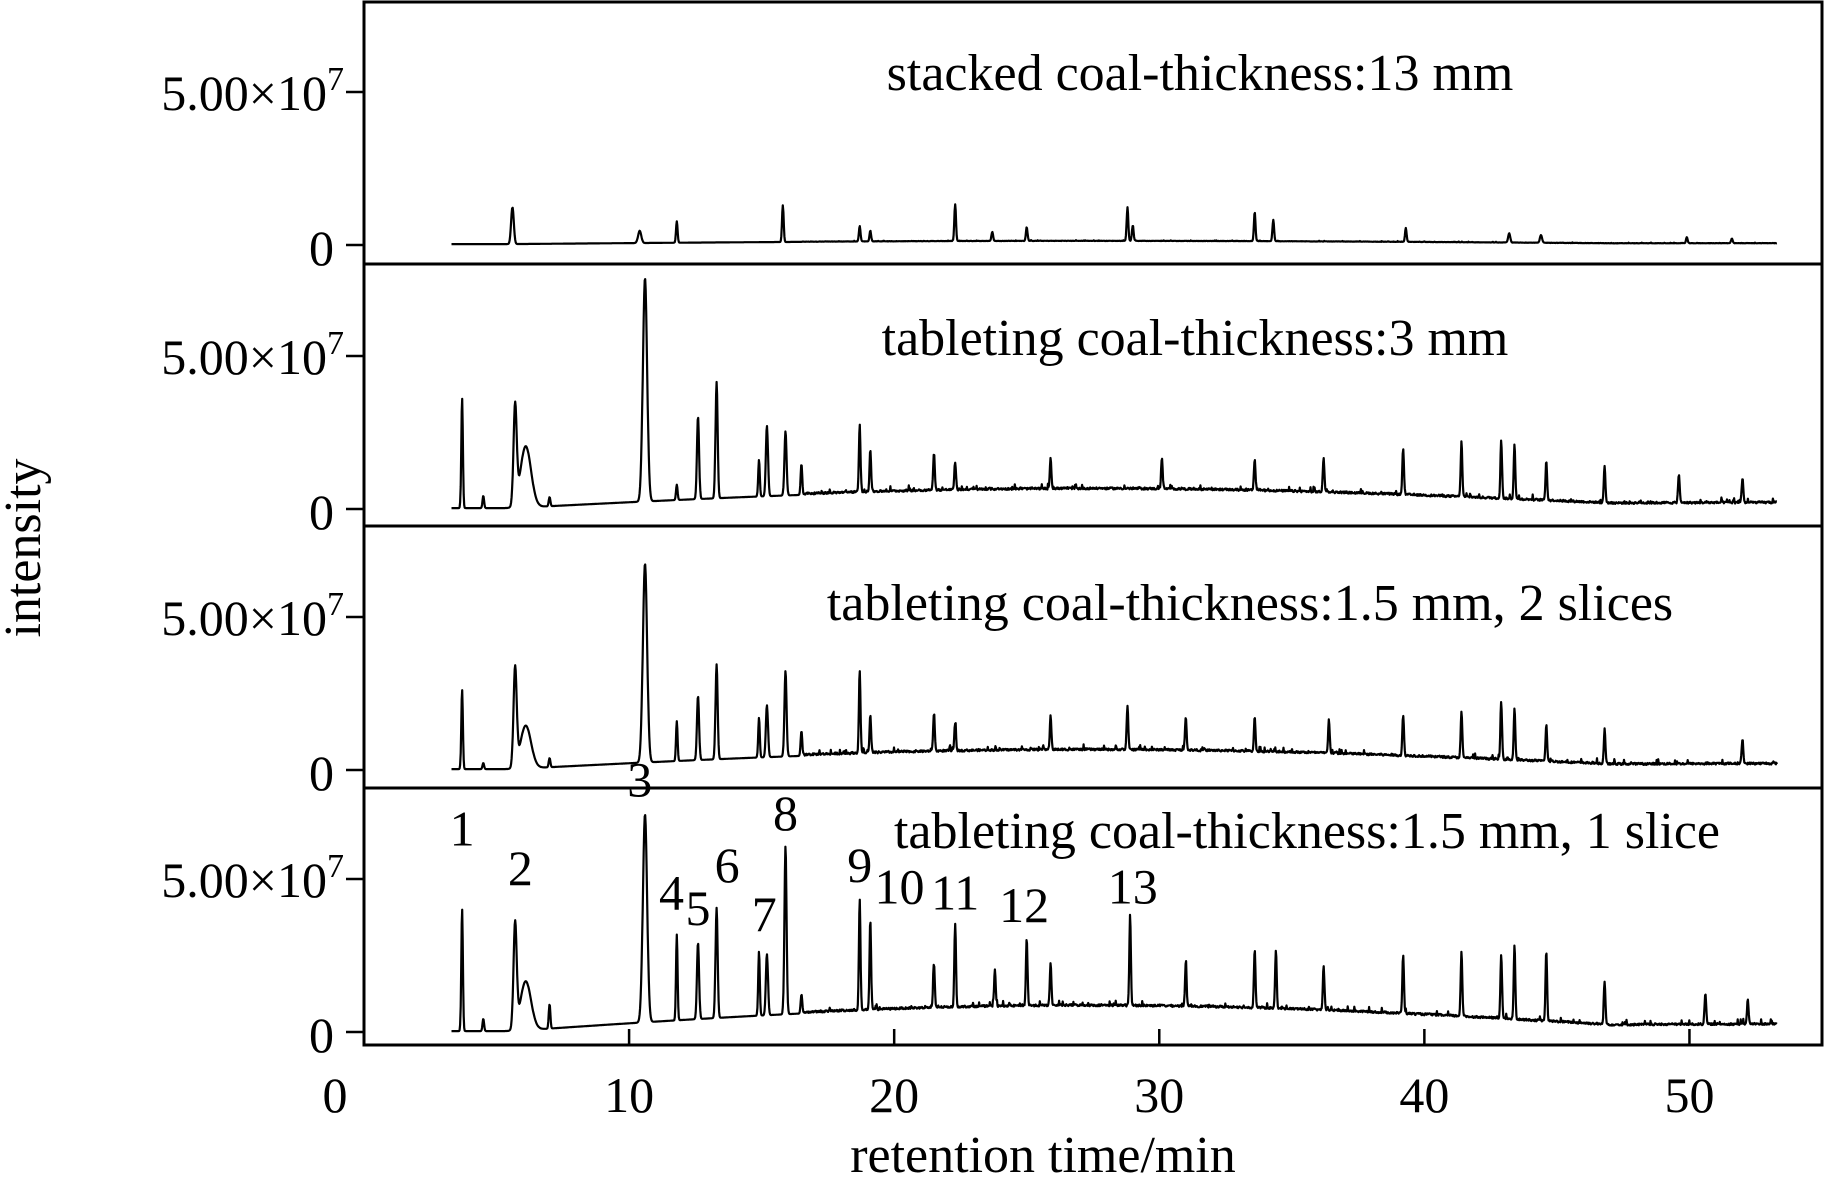  Describe the element at coordinates (727, 865) in the screenshot. I see `peak-label-6: 6` at that location.